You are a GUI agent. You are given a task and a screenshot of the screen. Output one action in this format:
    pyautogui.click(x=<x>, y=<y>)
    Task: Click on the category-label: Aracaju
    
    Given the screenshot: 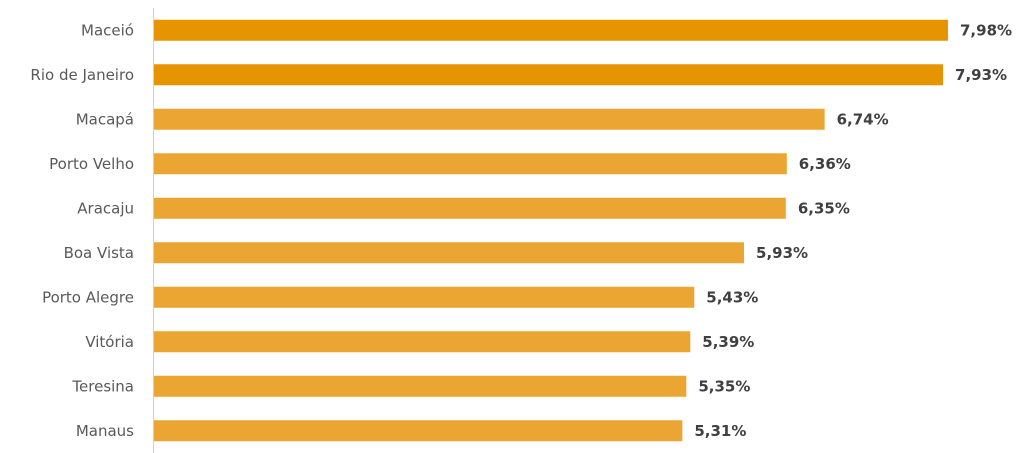 What is the action you would take?
    pyautogui.click(x=105, y=208)
    